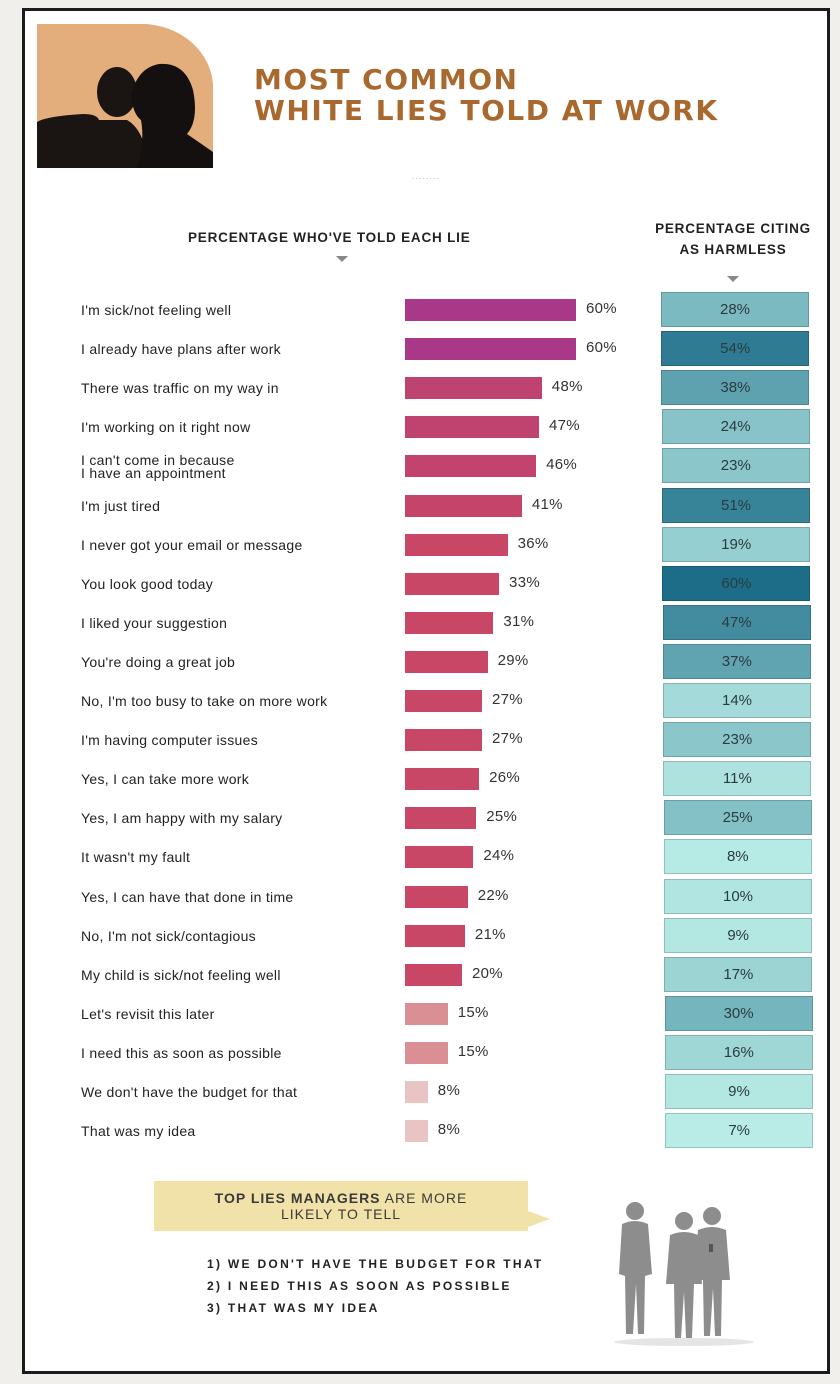 The width and height of the screenshot is (840, 1384). Describe the element at coordinates (736, 622) in the screenshot. I see `harmless-cell: 47%` at that location.